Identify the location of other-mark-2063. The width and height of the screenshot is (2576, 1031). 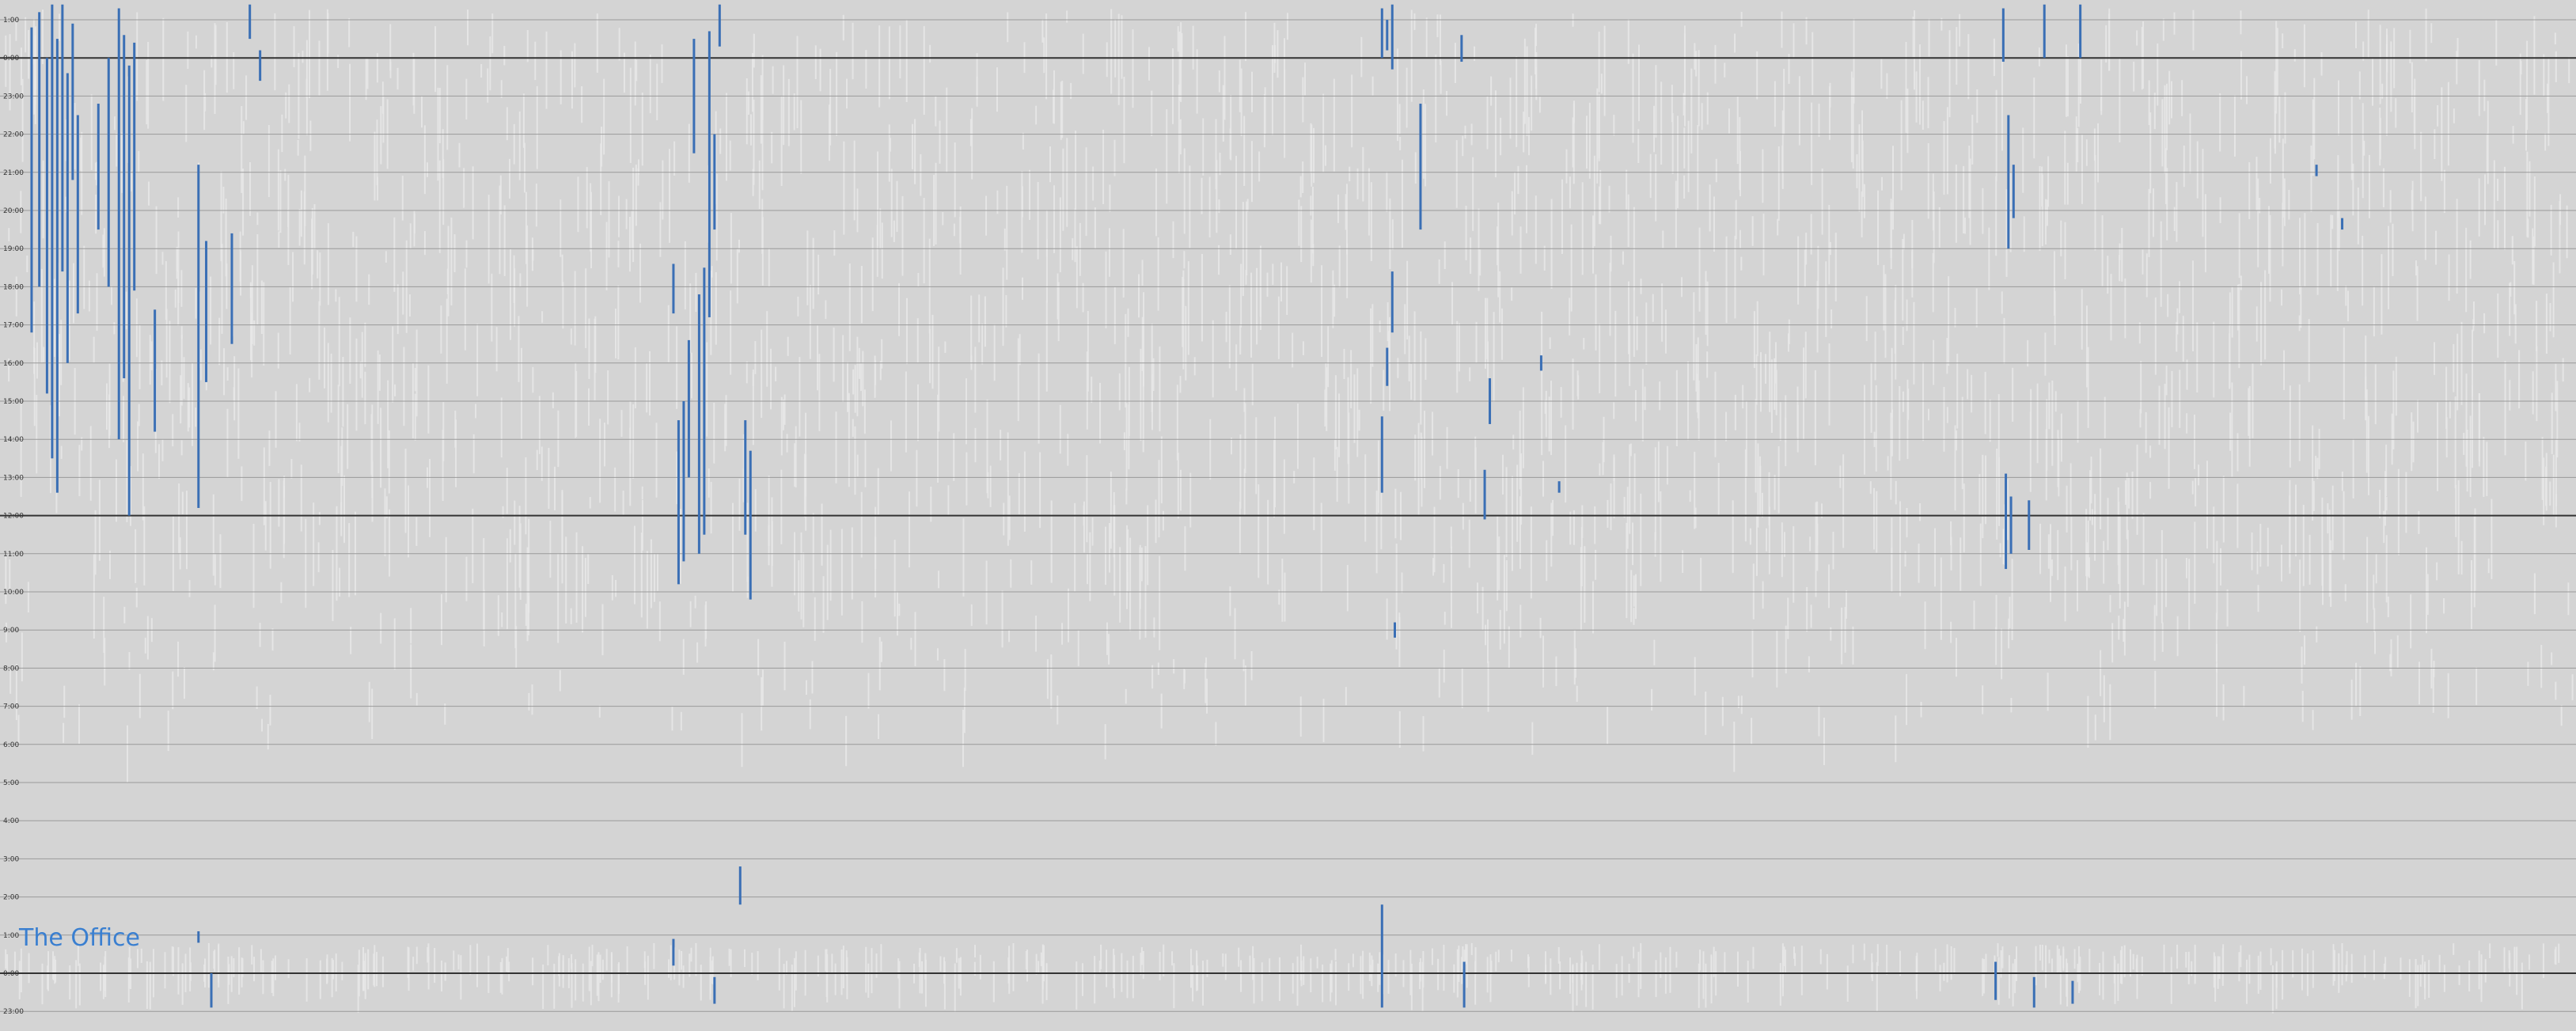
(189, 407).